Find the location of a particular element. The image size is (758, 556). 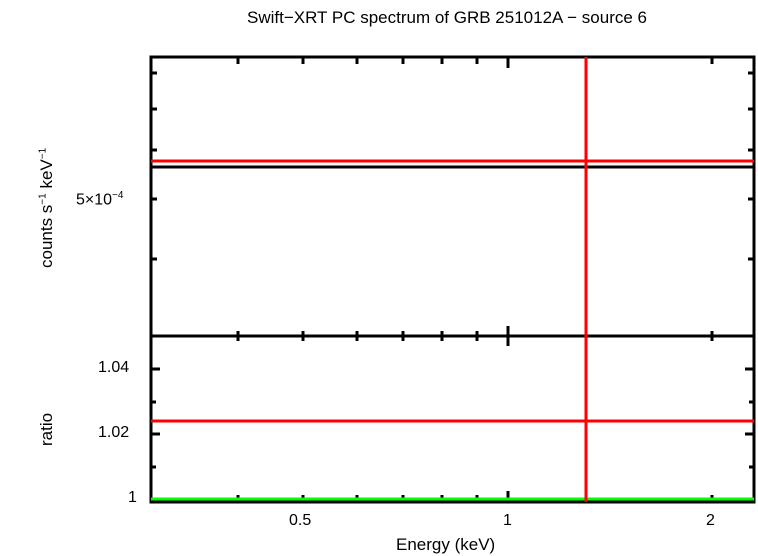

spectrum-y-label: counts s−1 keV−1 is located at coordinates (47, 208).